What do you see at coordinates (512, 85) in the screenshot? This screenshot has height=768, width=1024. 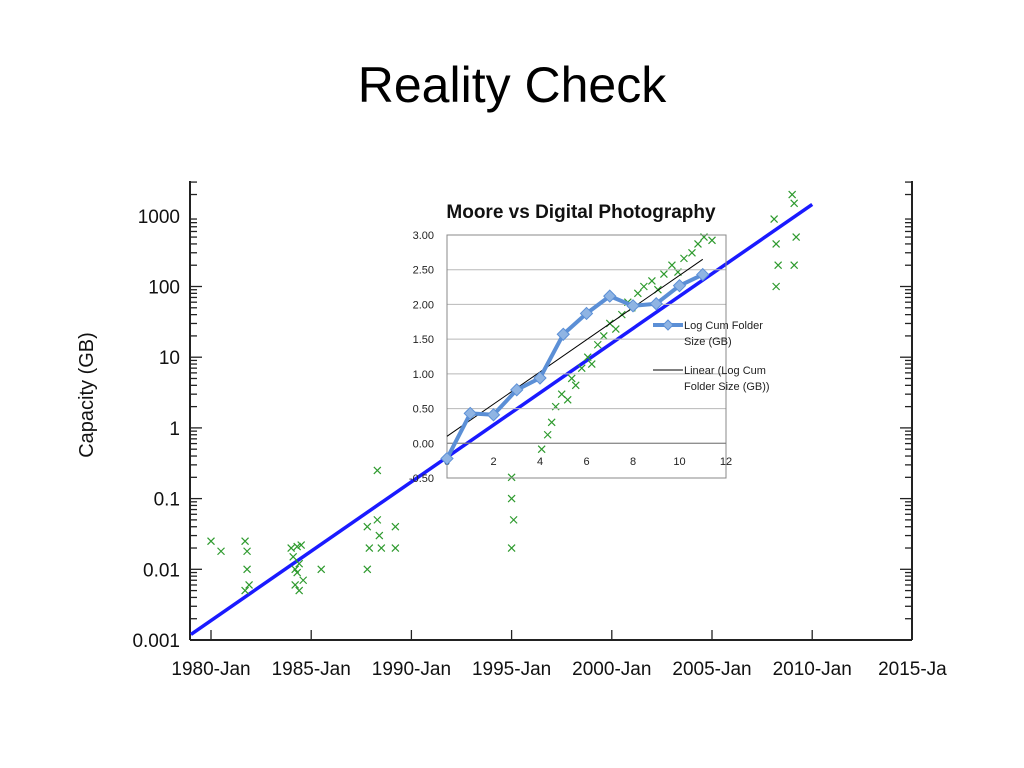 I see `slide-title: Reality Check` at bounding box center [512, 85].